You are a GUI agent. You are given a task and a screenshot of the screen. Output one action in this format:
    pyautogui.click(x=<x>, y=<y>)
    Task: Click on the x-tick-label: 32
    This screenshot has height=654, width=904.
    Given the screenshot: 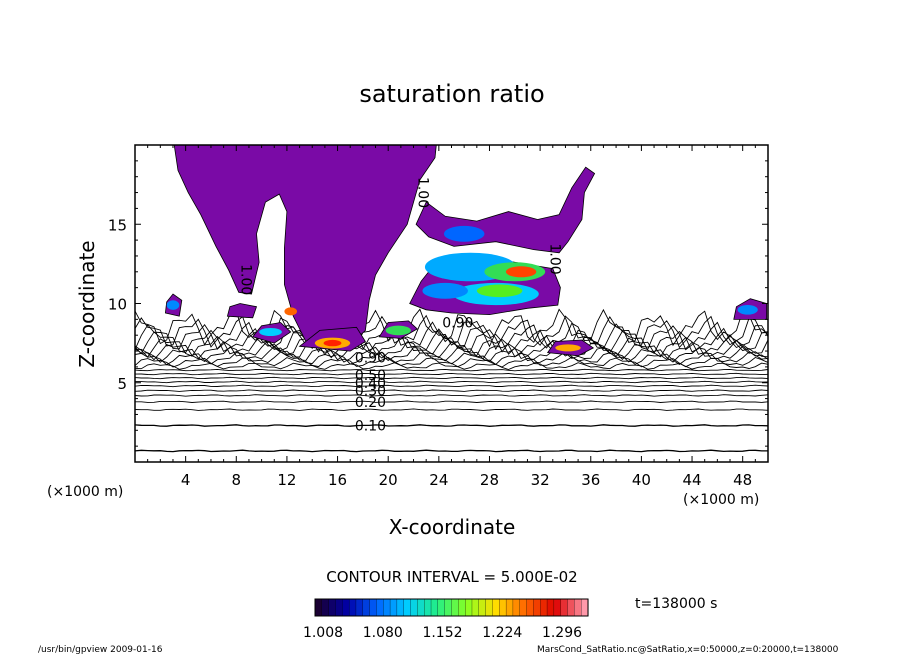 What is the action you would take?
    pyautogui.click(x=540, y=480)
    